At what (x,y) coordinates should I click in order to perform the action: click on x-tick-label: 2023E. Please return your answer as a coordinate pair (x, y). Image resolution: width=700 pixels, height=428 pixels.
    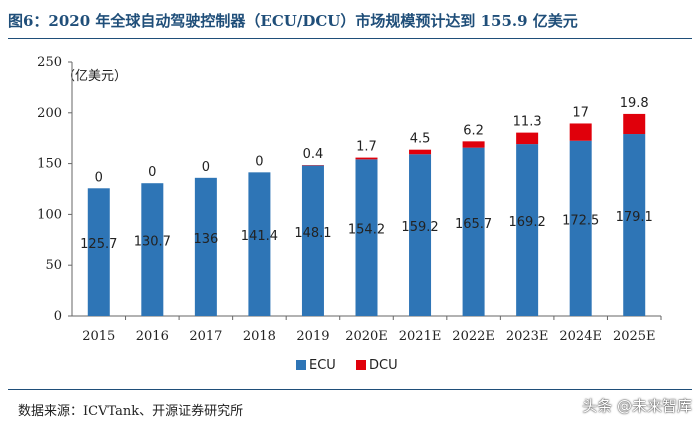
    Looking at the image, I should click on (527, 336).